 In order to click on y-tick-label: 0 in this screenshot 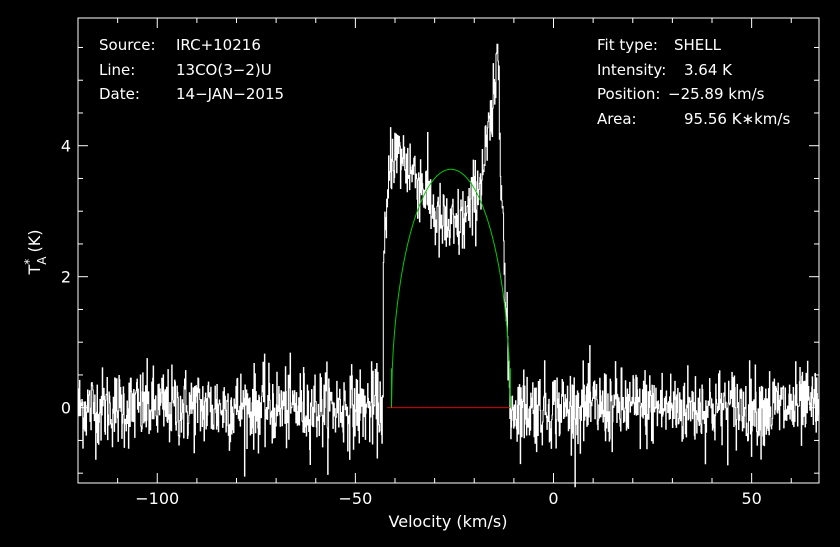, I will do `click(66, 408)`.